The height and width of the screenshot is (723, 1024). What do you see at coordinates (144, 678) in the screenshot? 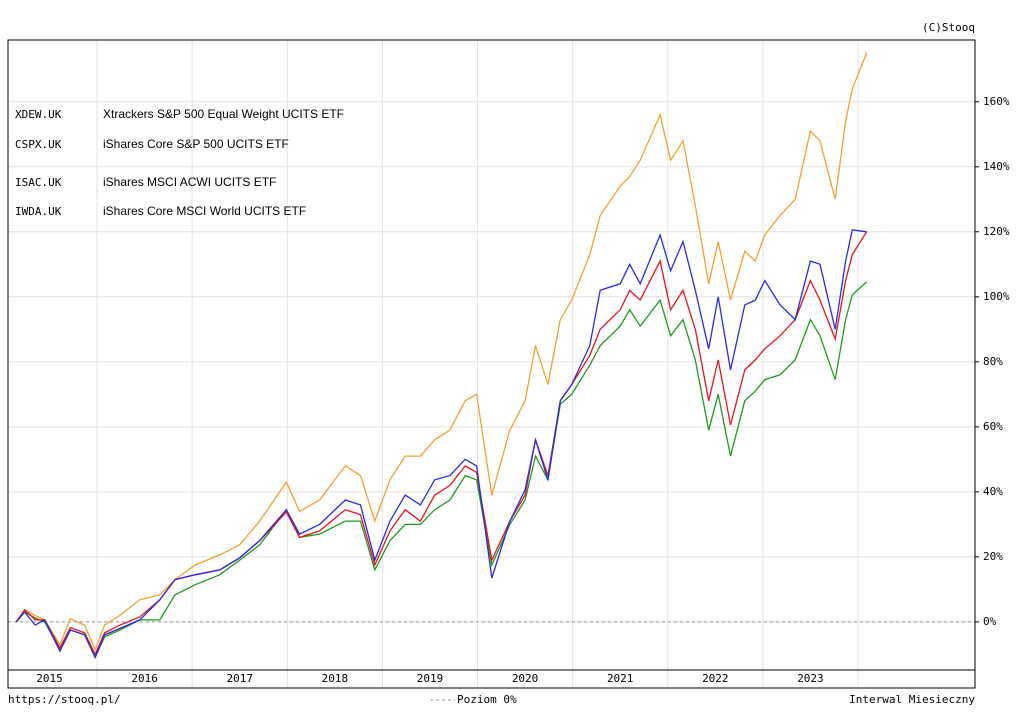
I see `x-tick-label: 2016` at bounding box center [144, 678].